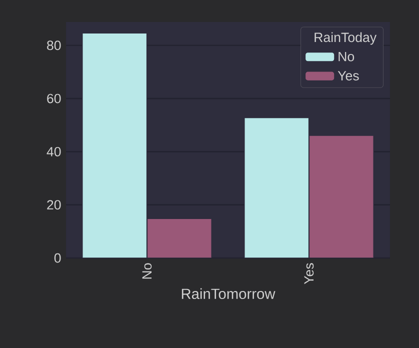 The height and width of the screenshot is (348, 419). Describe the element at coordinates (229, 294) in the screenshot. I see `x-axis-title: RainTomorrow` at that location.